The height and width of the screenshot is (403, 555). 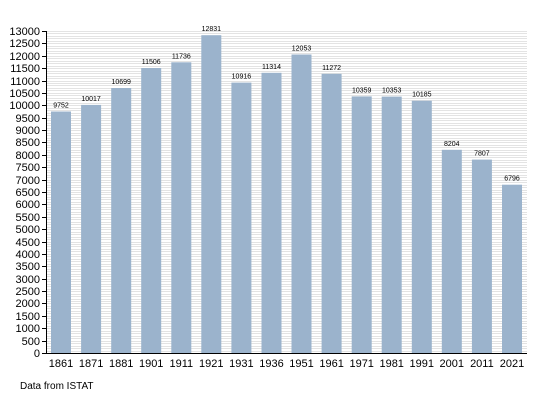 What do you see at coordinates (24, 94) in the screenshot?
I see `y-tick-label: 10500` at bounding box center [24, 94].